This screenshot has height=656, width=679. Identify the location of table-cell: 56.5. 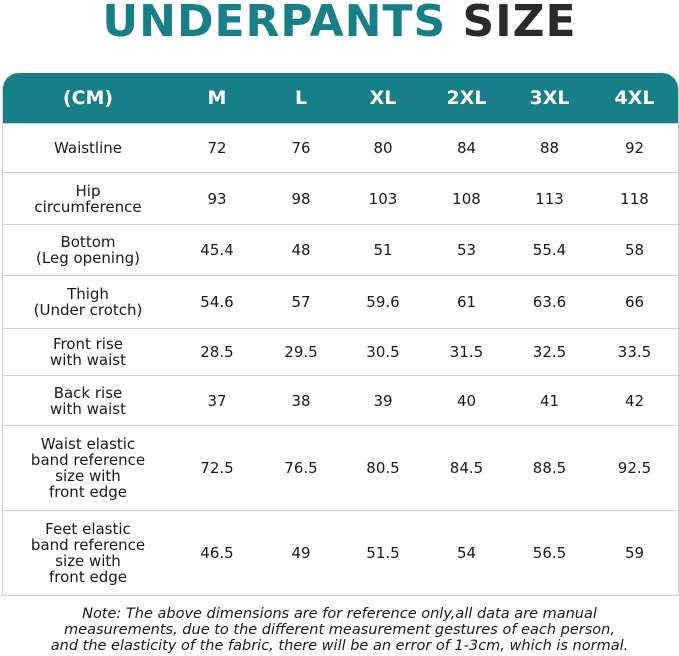
(549, 553).